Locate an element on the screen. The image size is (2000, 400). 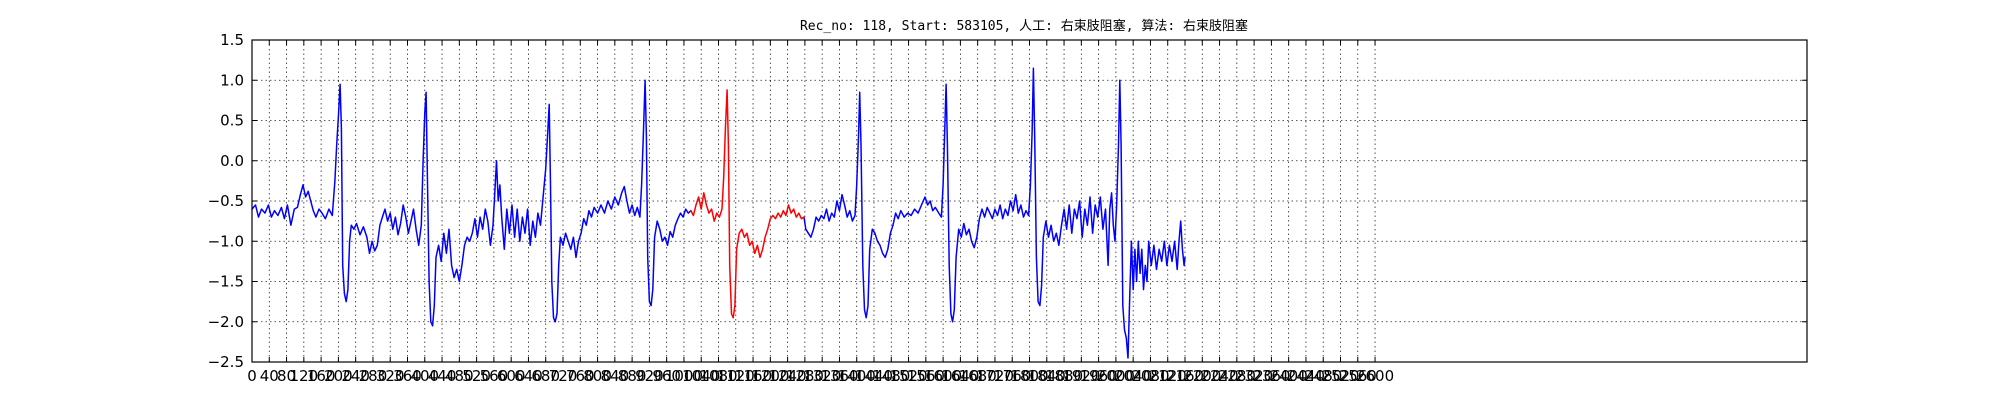
x-tick-label: 2320 is located at coordinates (1254, 376).